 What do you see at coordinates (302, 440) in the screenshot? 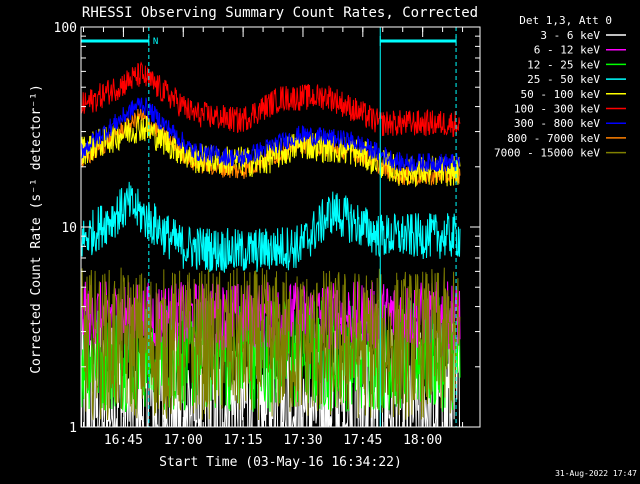
I see `x-tick-label: 17:30` at bounding box center [302, 440].